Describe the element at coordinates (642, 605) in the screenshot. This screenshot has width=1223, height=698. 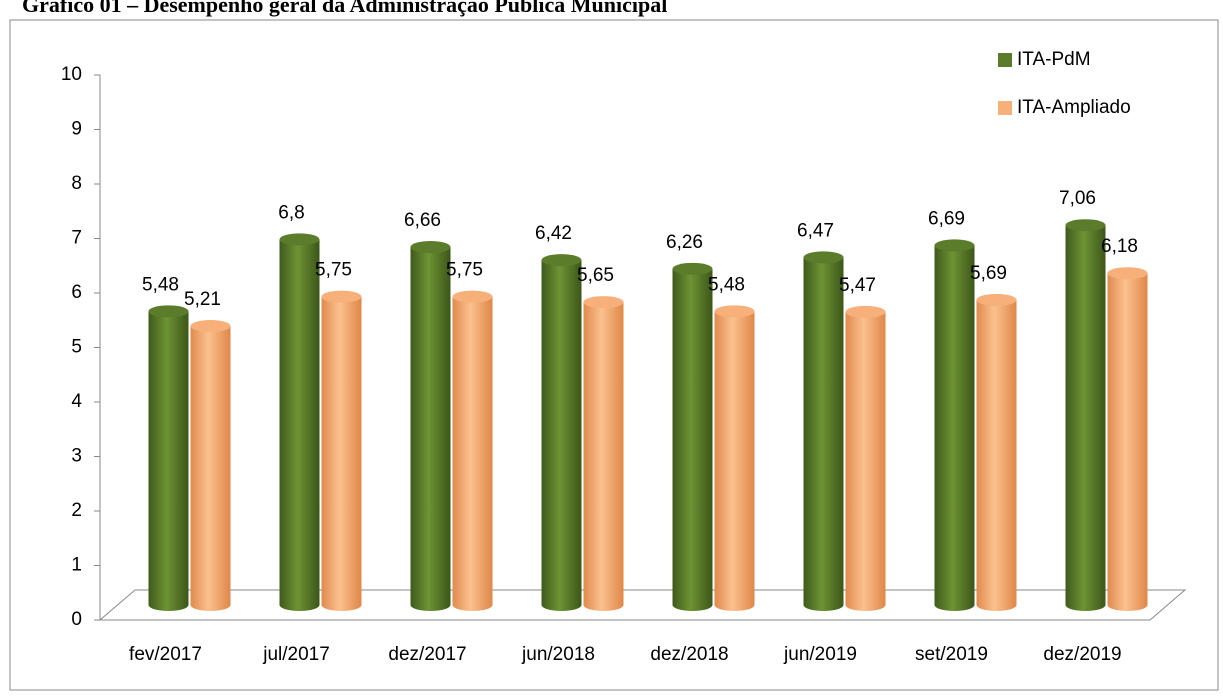
I see `floor` at that location.